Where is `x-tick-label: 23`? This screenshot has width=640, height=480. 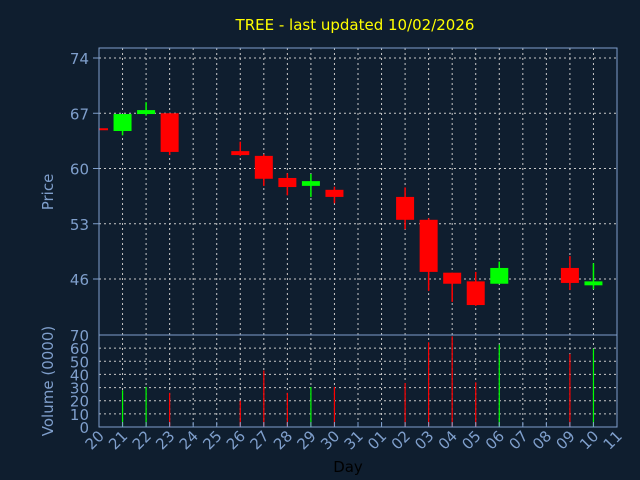
x-tick-label: 23 is located at coordinates (165, 440).